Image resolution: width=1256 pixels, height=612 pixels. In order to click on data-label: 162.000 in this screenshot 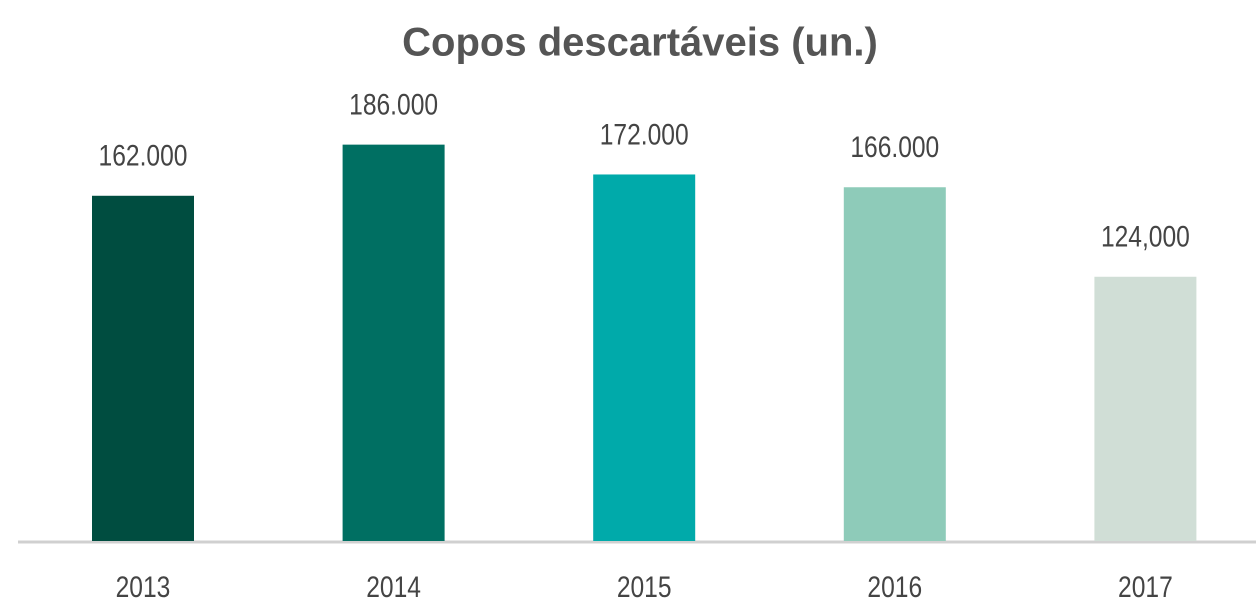, I will do `click(143, 155)`.